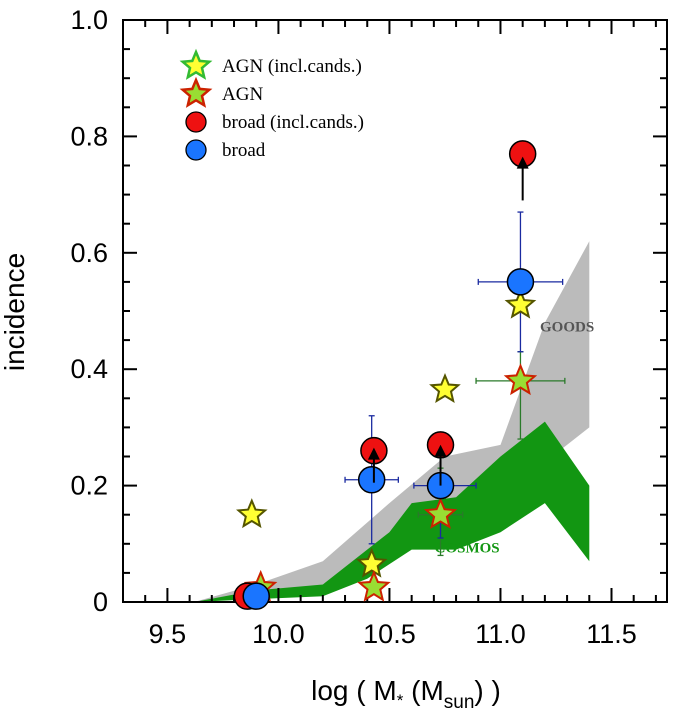 This screenshot has width=686, height=719. Describe the element at coordinates (292, 66) in the screenshot. I see `legend-label-agn-incl-cands: AGN (incl.cands.)` at that location.